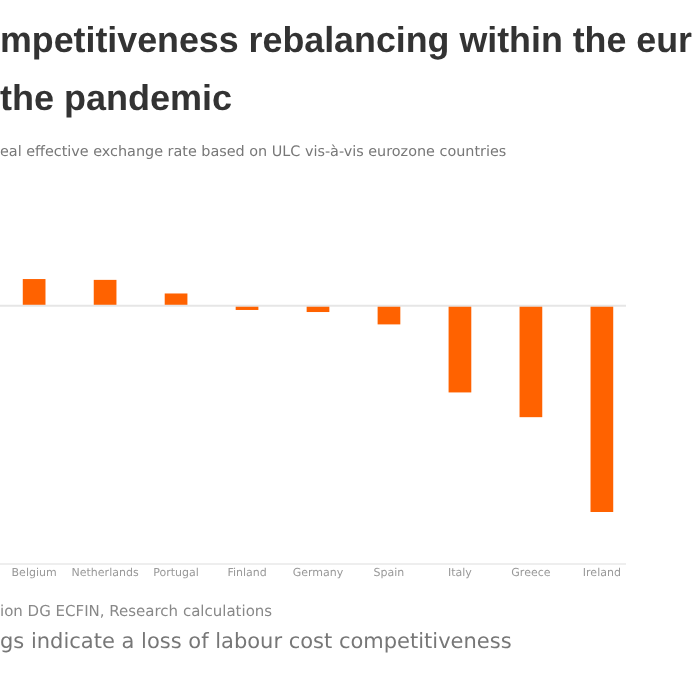 The height and width of the screenshot is (700, 700). I want to click on chart-title: mpetitiveness rebalancing within the eur the pandemic, so click(348, 69).